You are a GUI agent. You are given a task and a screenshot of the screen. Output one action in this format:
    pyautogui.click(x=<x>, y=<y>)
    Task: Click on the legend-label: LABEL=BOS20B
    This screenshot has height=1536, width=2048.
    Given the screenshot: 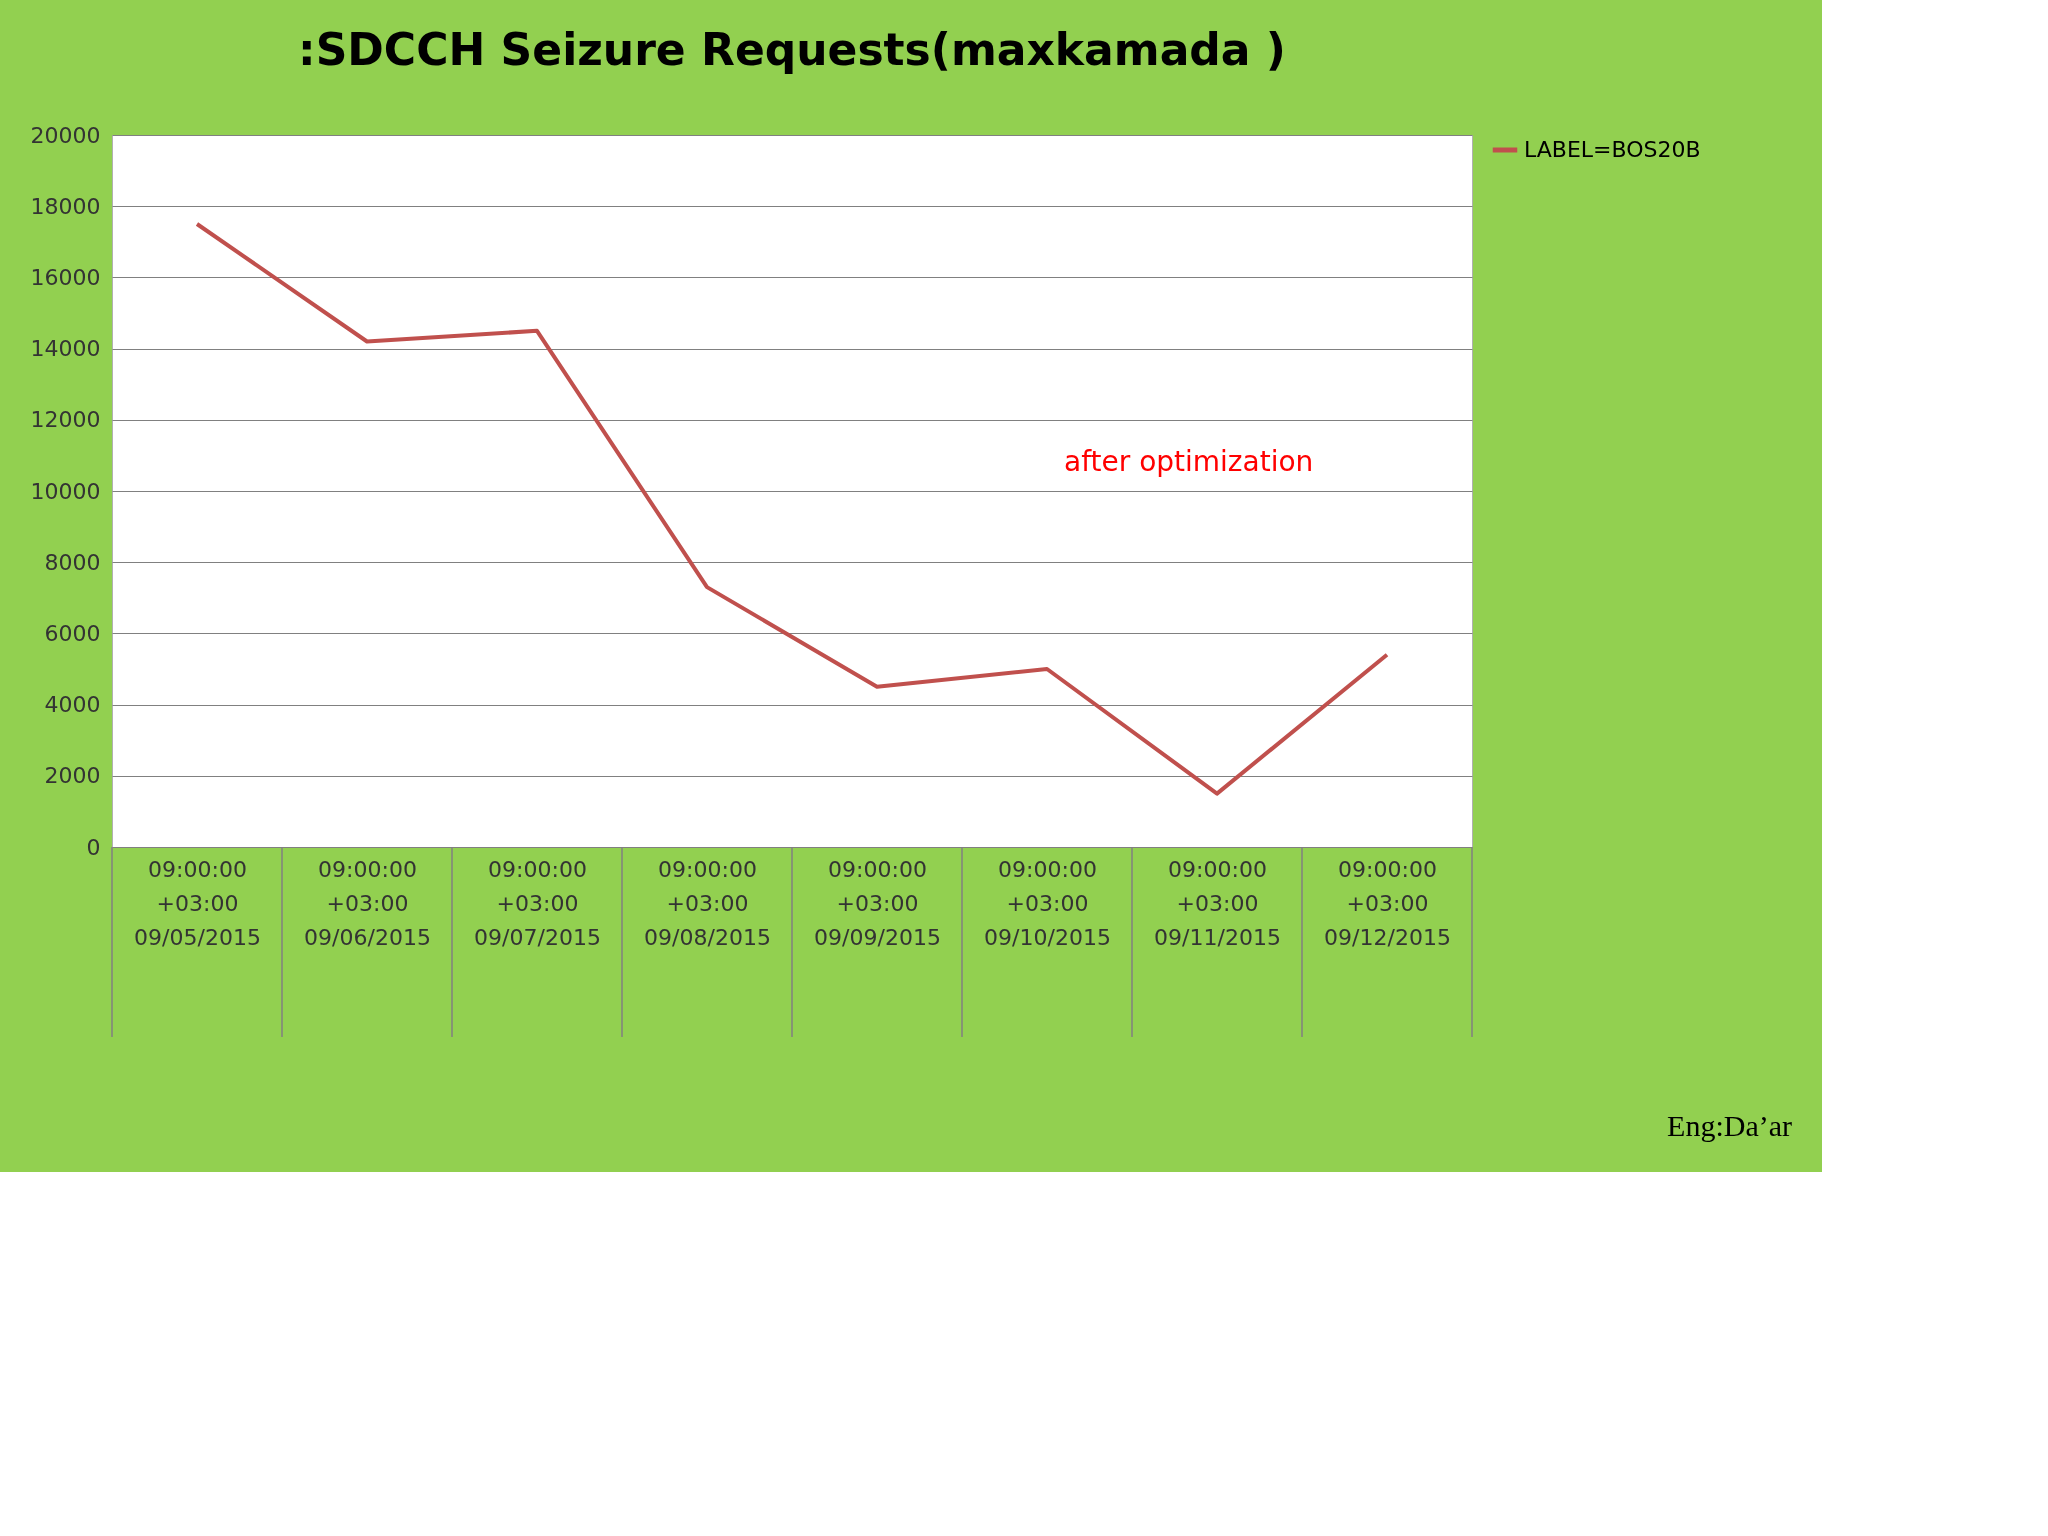 What is the action you would take?
    pyautogui.click(x=1612, y=149)
    